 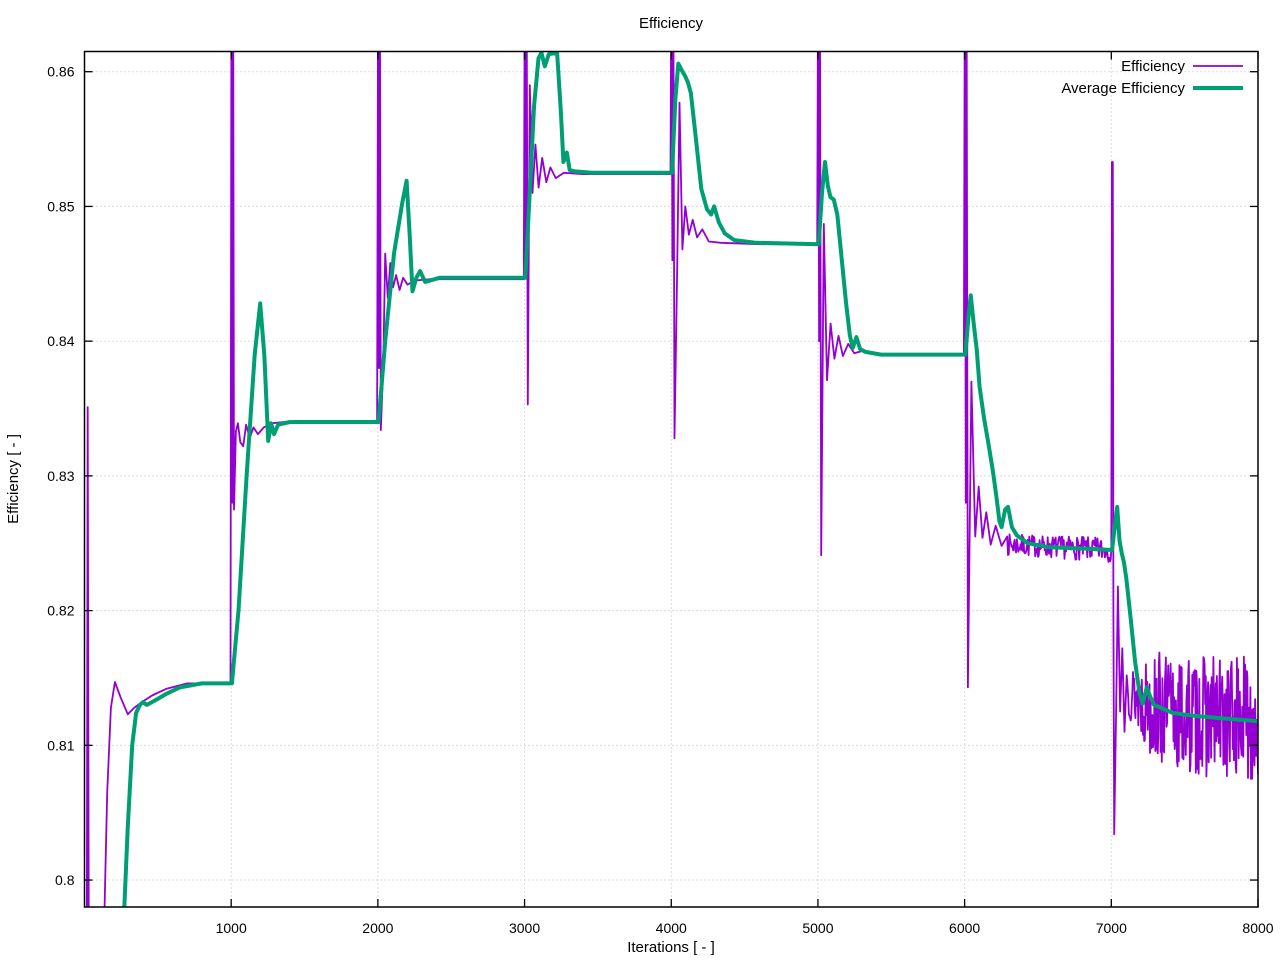 I want to click on y-tick-label: 0.81, so click(x=60, y=745).